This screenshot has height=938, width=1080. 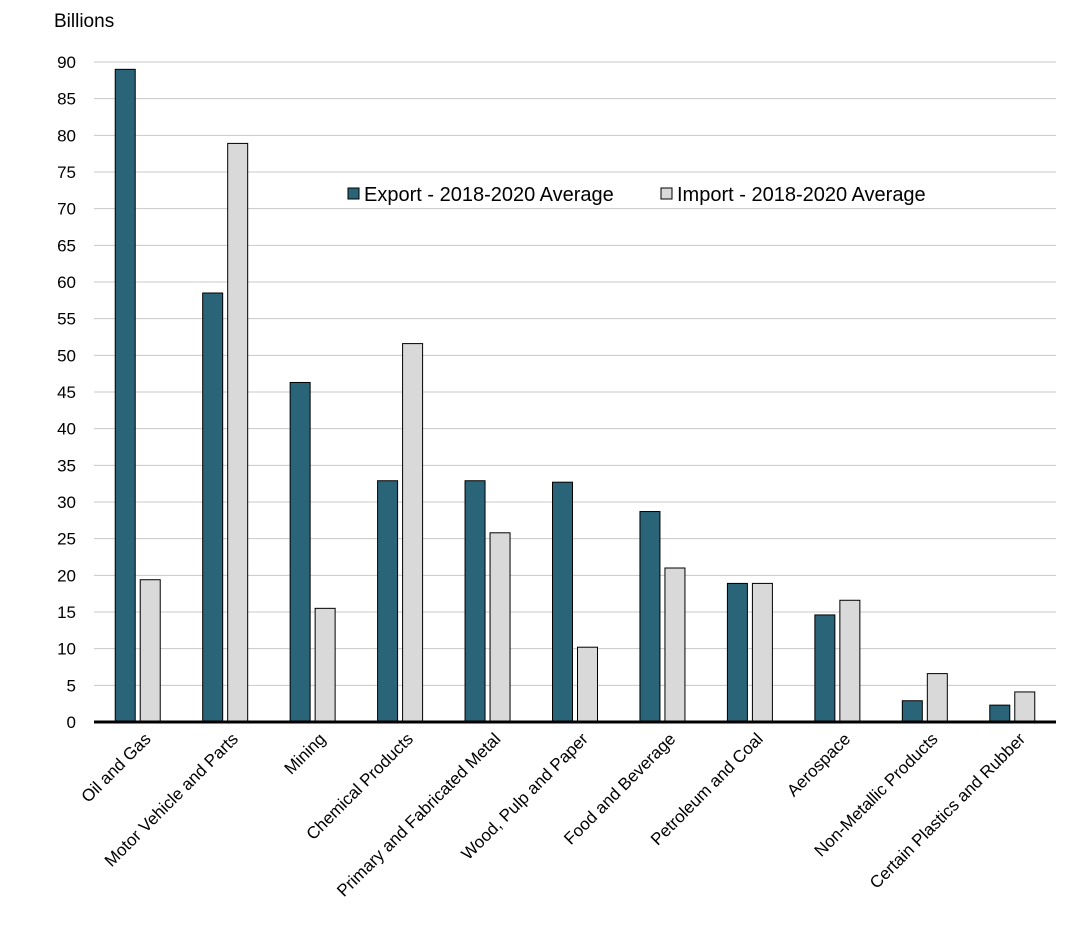 I want to click on y-tick-label: 90, so click(x=66, y=62).